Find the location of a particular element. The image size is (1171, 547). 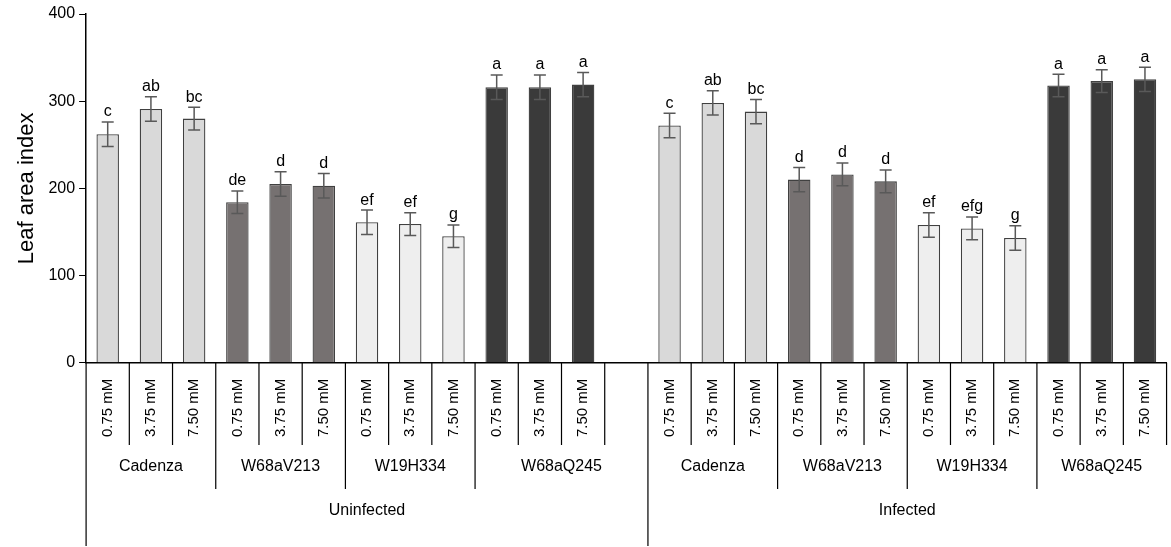

text: Infected is located at coordinates (907, 510).